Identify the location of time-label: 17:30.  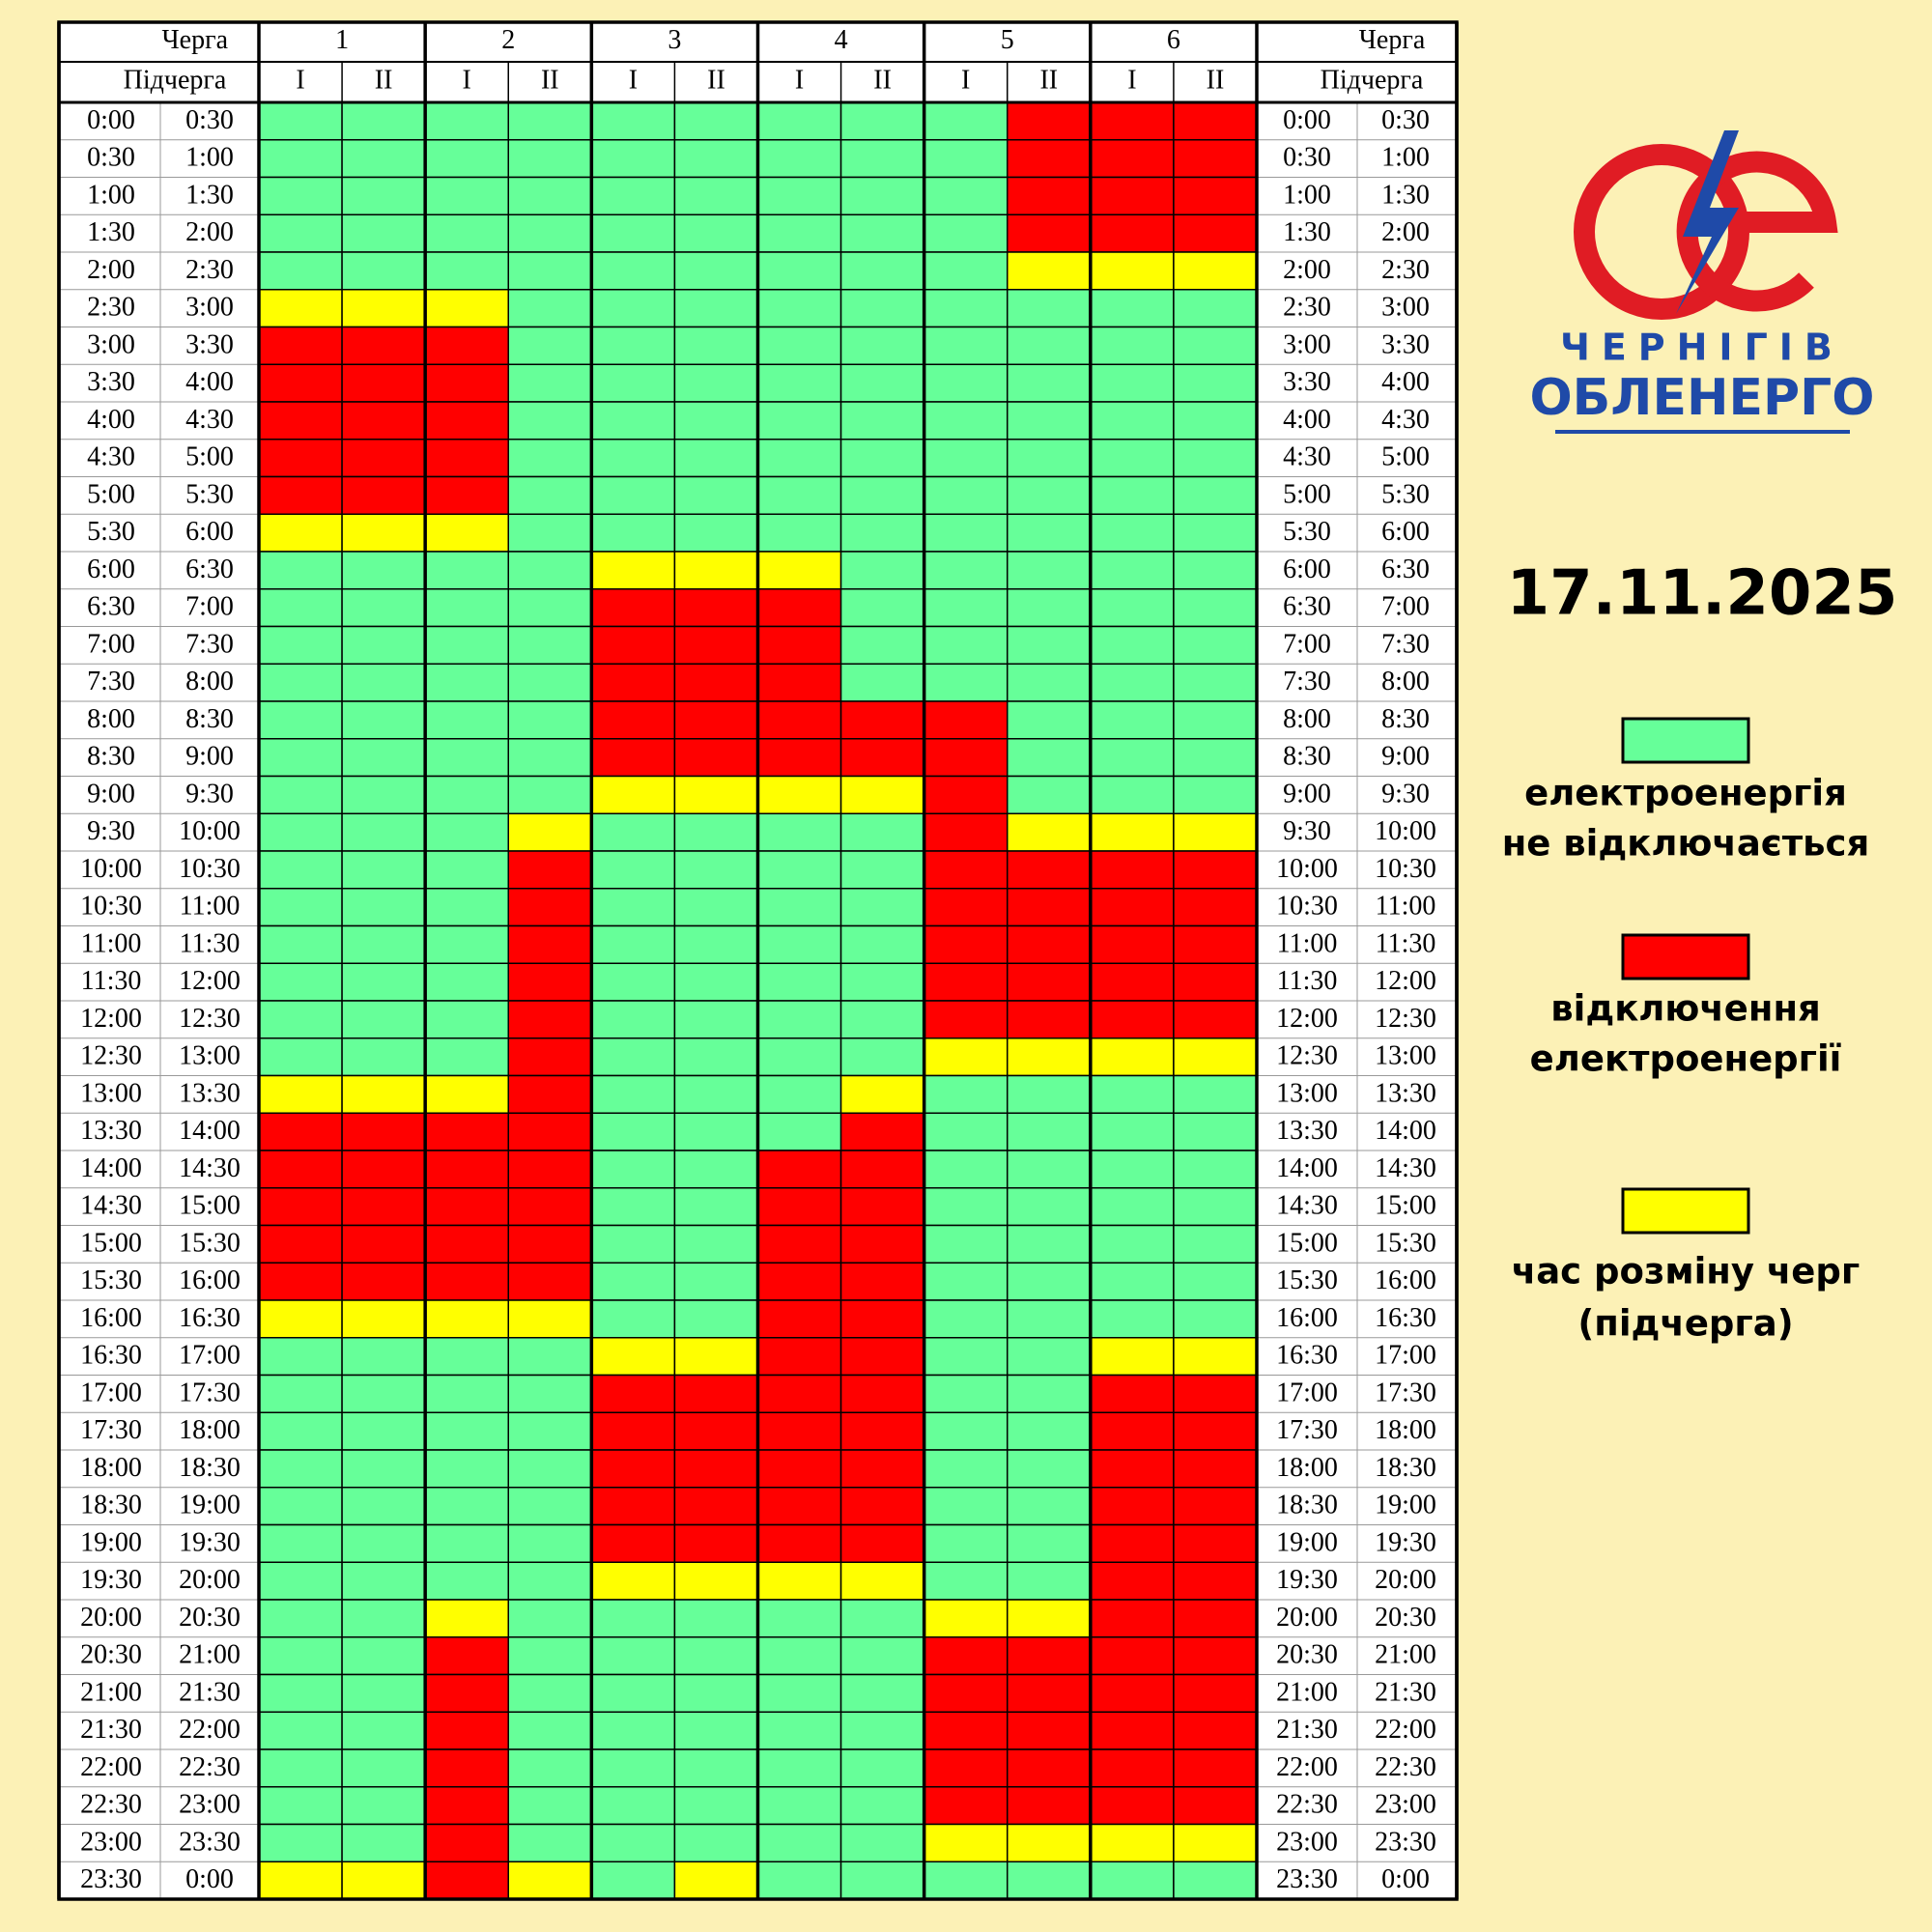
(1405, 1392).